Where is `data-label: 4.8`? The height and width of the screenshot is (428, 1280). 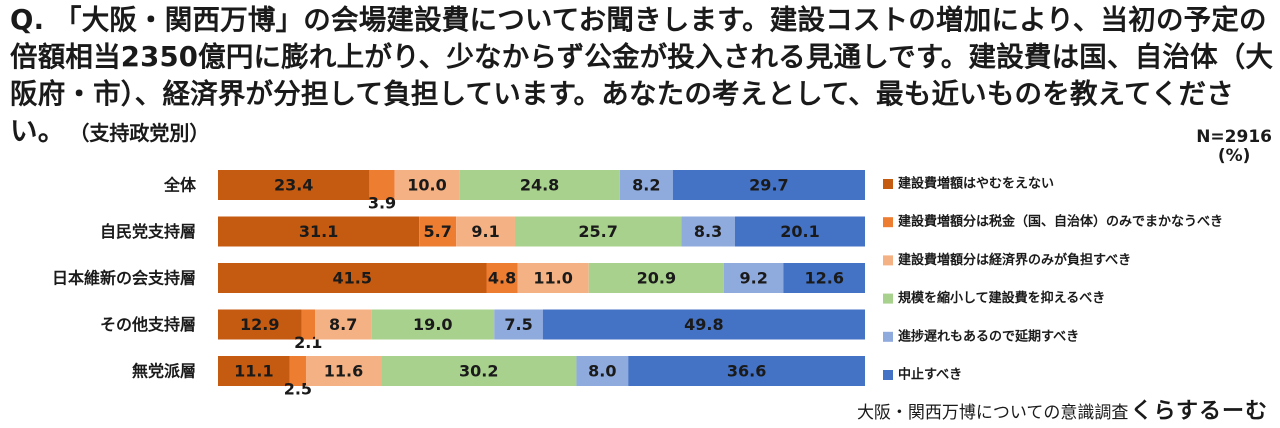
data-label: 4.8 is located at coordinates (502, 278).